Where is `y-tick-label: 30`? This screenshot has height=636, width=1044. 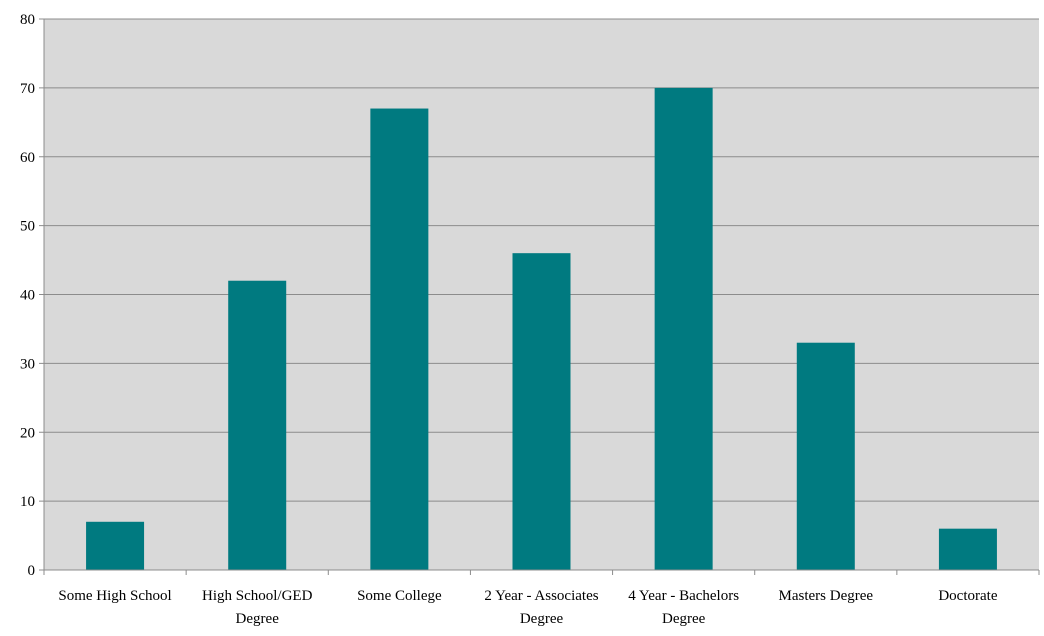
y-tick-label: 30 is located at coordinates (27, 364).